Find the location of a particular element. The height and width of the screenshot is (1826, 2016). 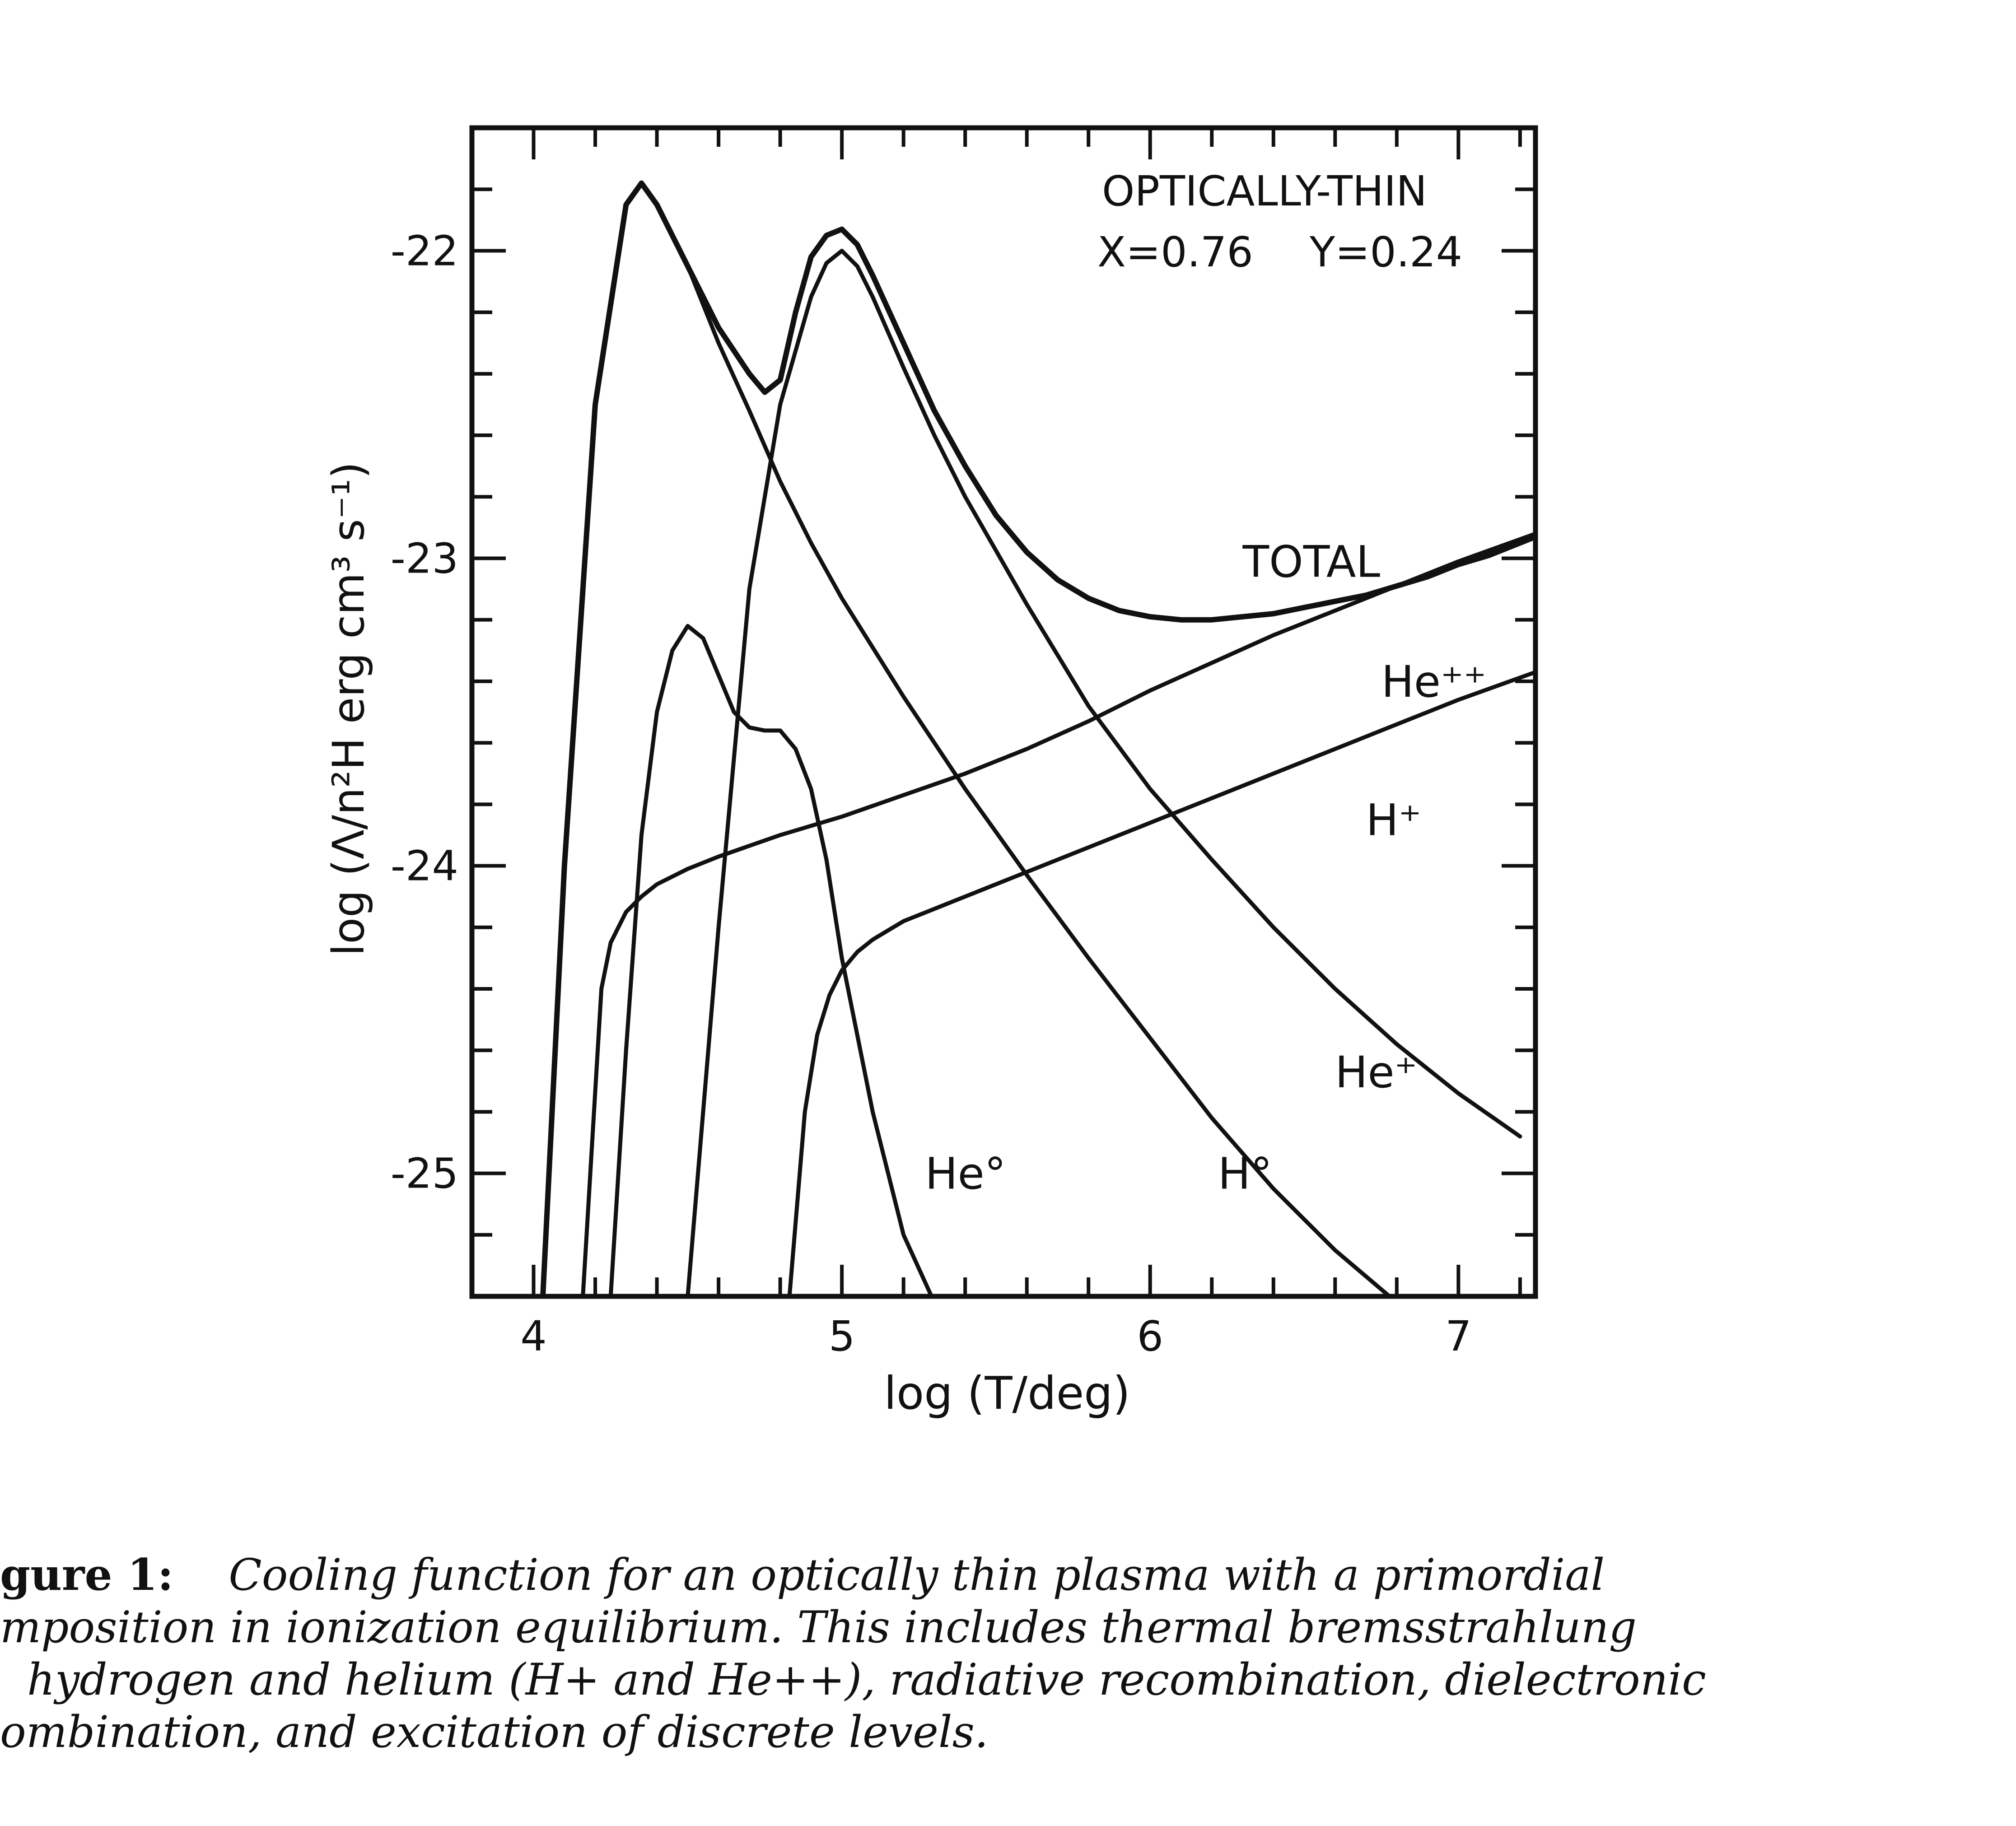

series-label-hplus: H⁺ is located at coordinates (1394, 820).